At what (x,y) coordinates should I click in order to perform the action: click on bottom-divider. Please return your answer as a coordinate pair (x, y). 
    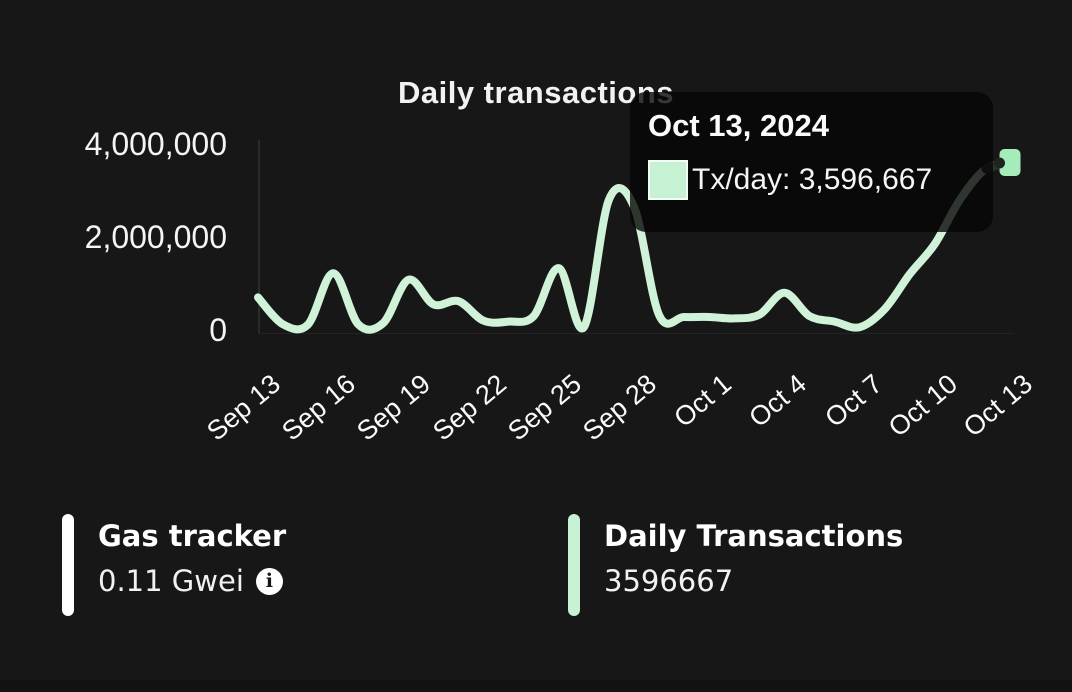
    Looking at the image, I should click on (536, 686).